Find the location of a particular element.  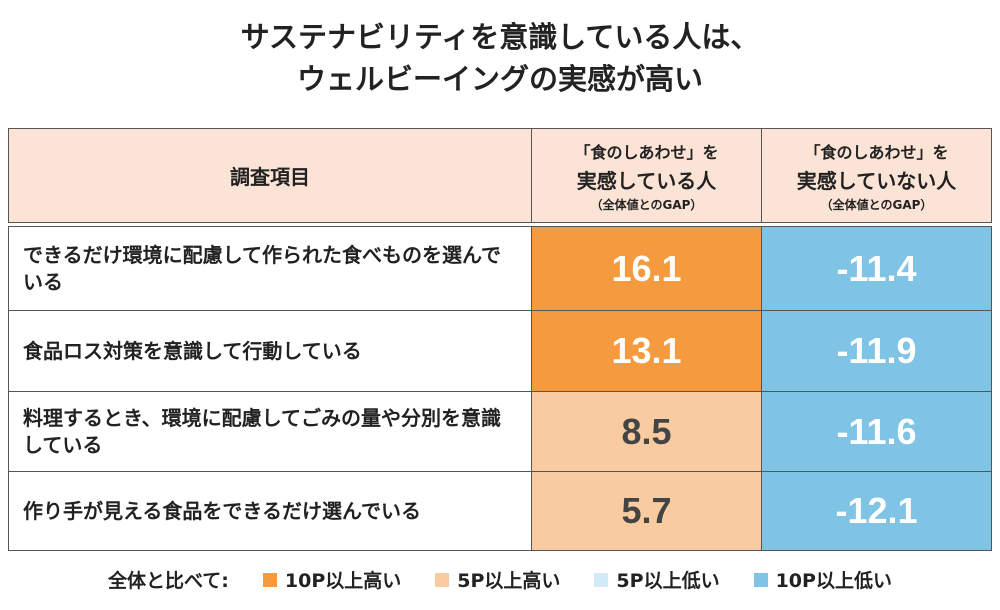

header-cell: 「食のしあわせ」を 実感していない人 （全体値とのGAP） is located at coordinates (876, 175).